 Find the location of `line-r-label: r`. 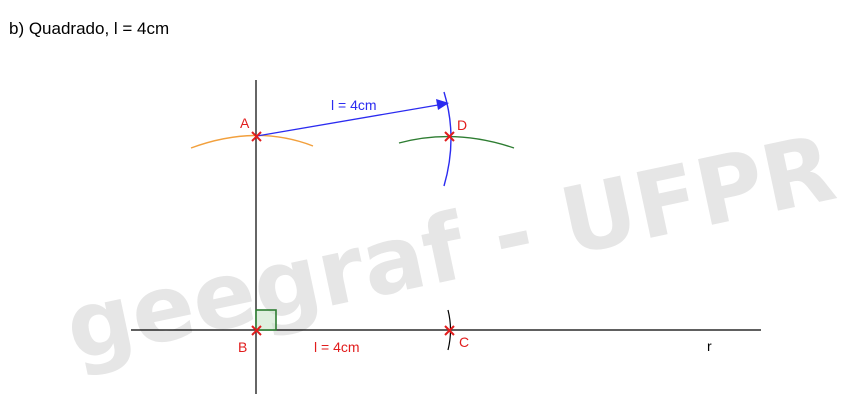

line-r-label: r is located at coordinates (709, 346).